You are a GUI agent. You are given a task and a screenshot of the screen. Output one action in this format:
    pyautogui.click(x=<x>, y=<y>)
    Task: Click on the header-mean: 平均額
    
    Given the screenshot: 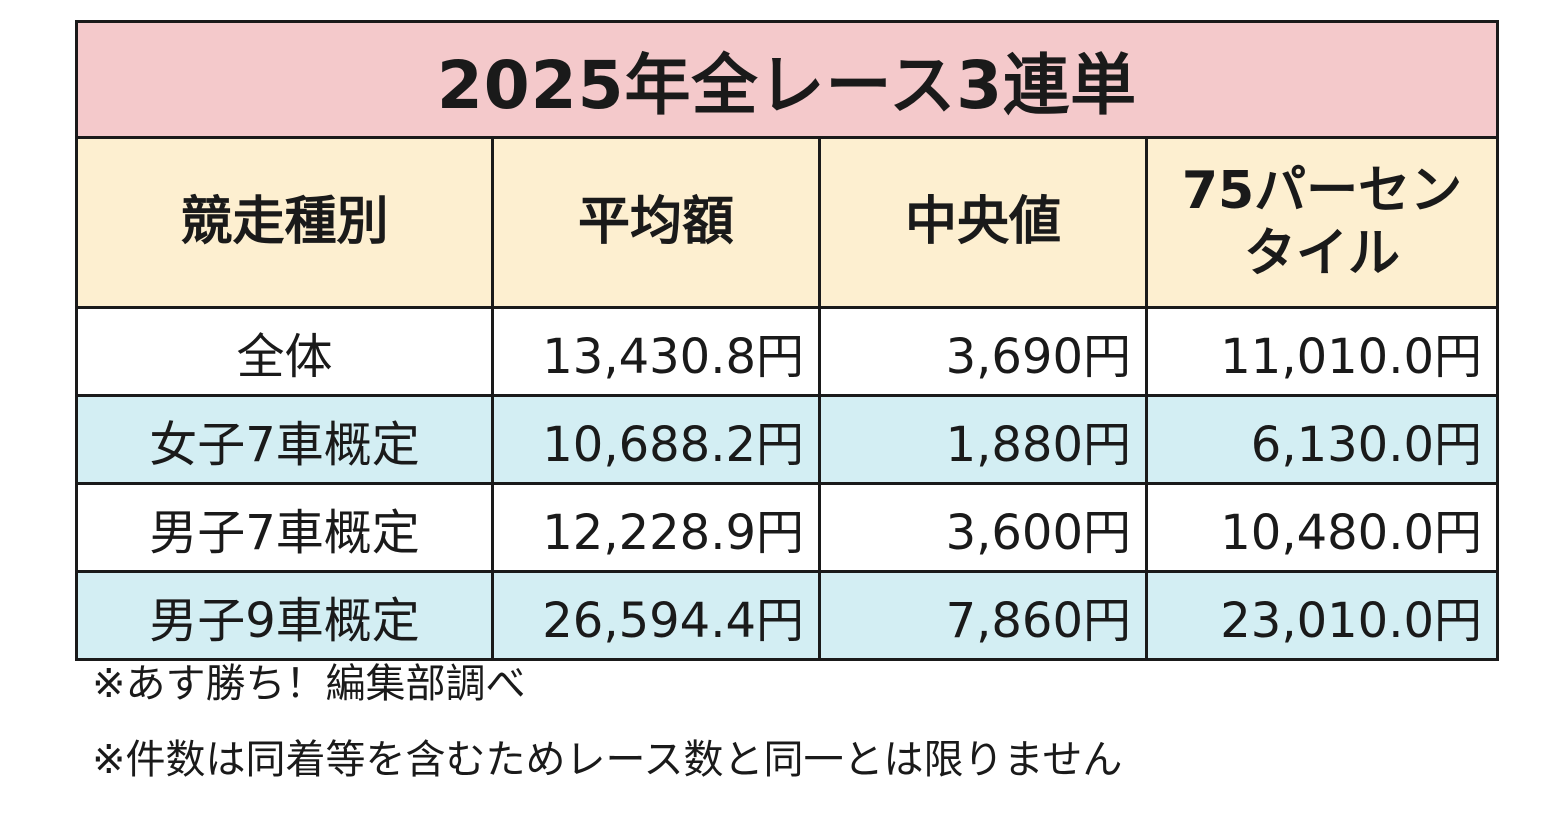 What is the action you would take?
    pyautogui.click(x=656, y=222)
    